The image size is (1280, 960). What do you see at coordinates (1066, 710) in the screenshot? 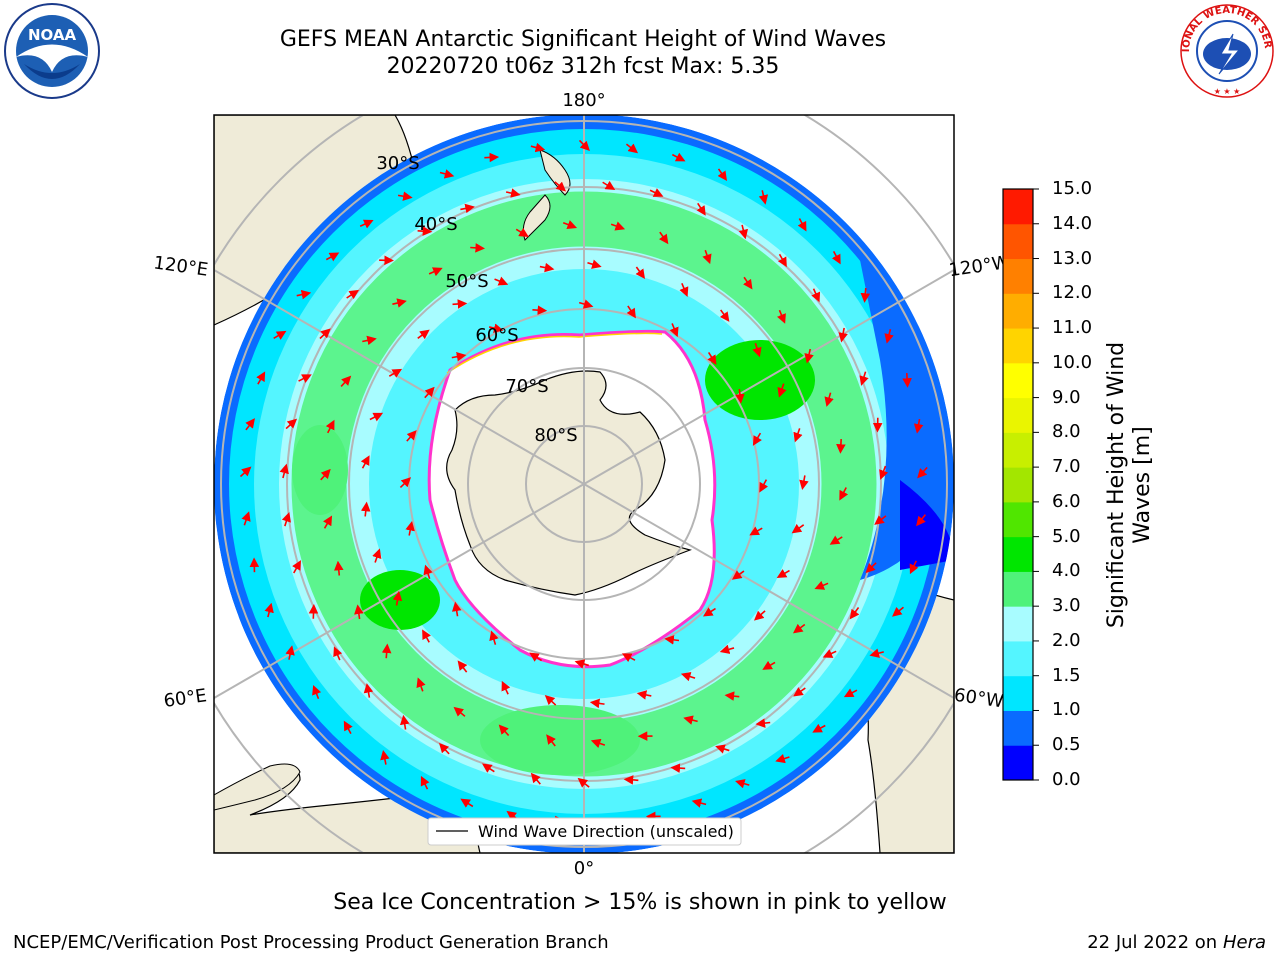
I see `colorbar-tick-label: 1.0` at bounding box center [1066, 710].